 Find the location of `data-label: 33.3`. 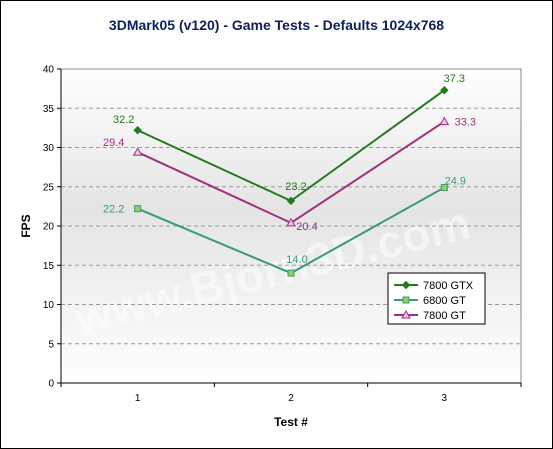

data-label: 33.3 is located at coordinates (465, 123).